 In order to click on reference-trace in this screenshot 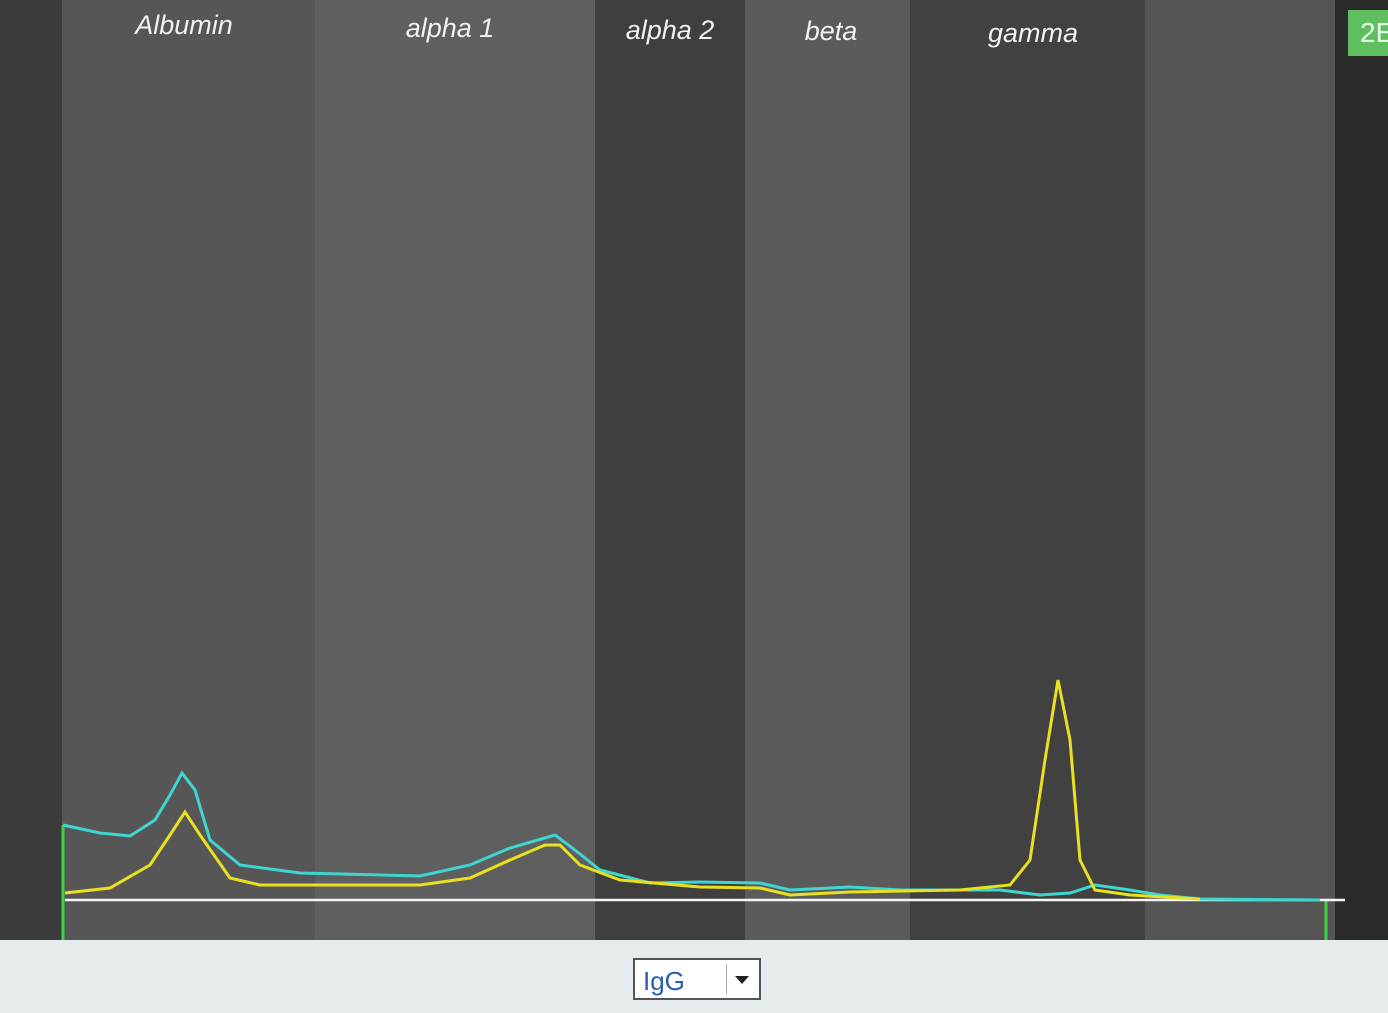, I will do `click(691, 836)`.